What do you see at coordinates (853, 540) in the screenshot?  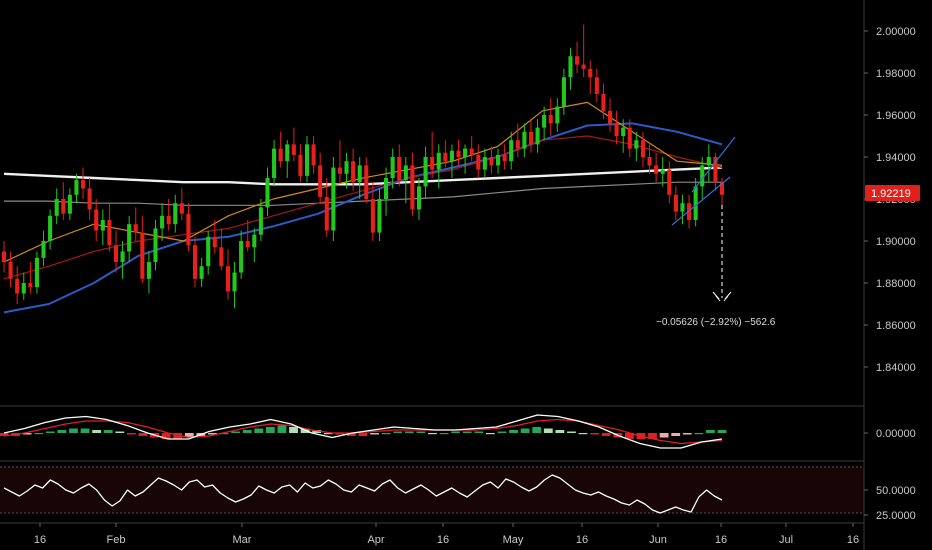 I see `time-axis-label: 16` at bounding box center [853, 540].